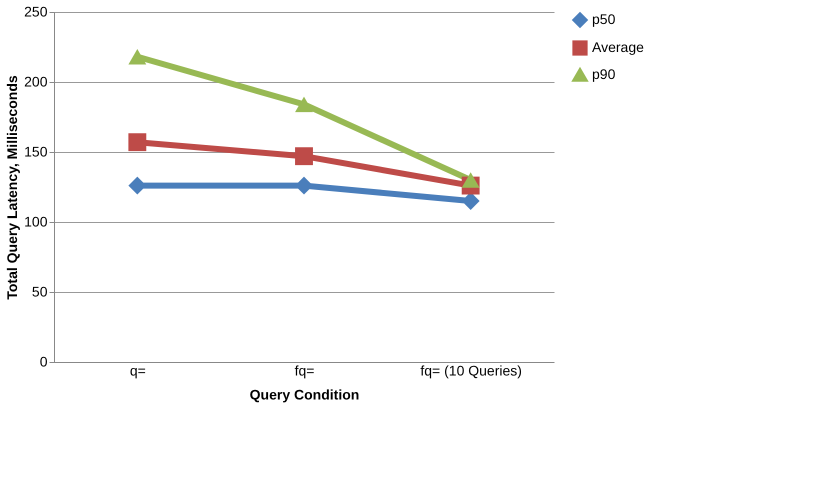 The image size is (827, 493). What do you see at coordinates (36, 222) in the screenshot?
I see `y-tick-label: 100` at bounding box center [36, 222].